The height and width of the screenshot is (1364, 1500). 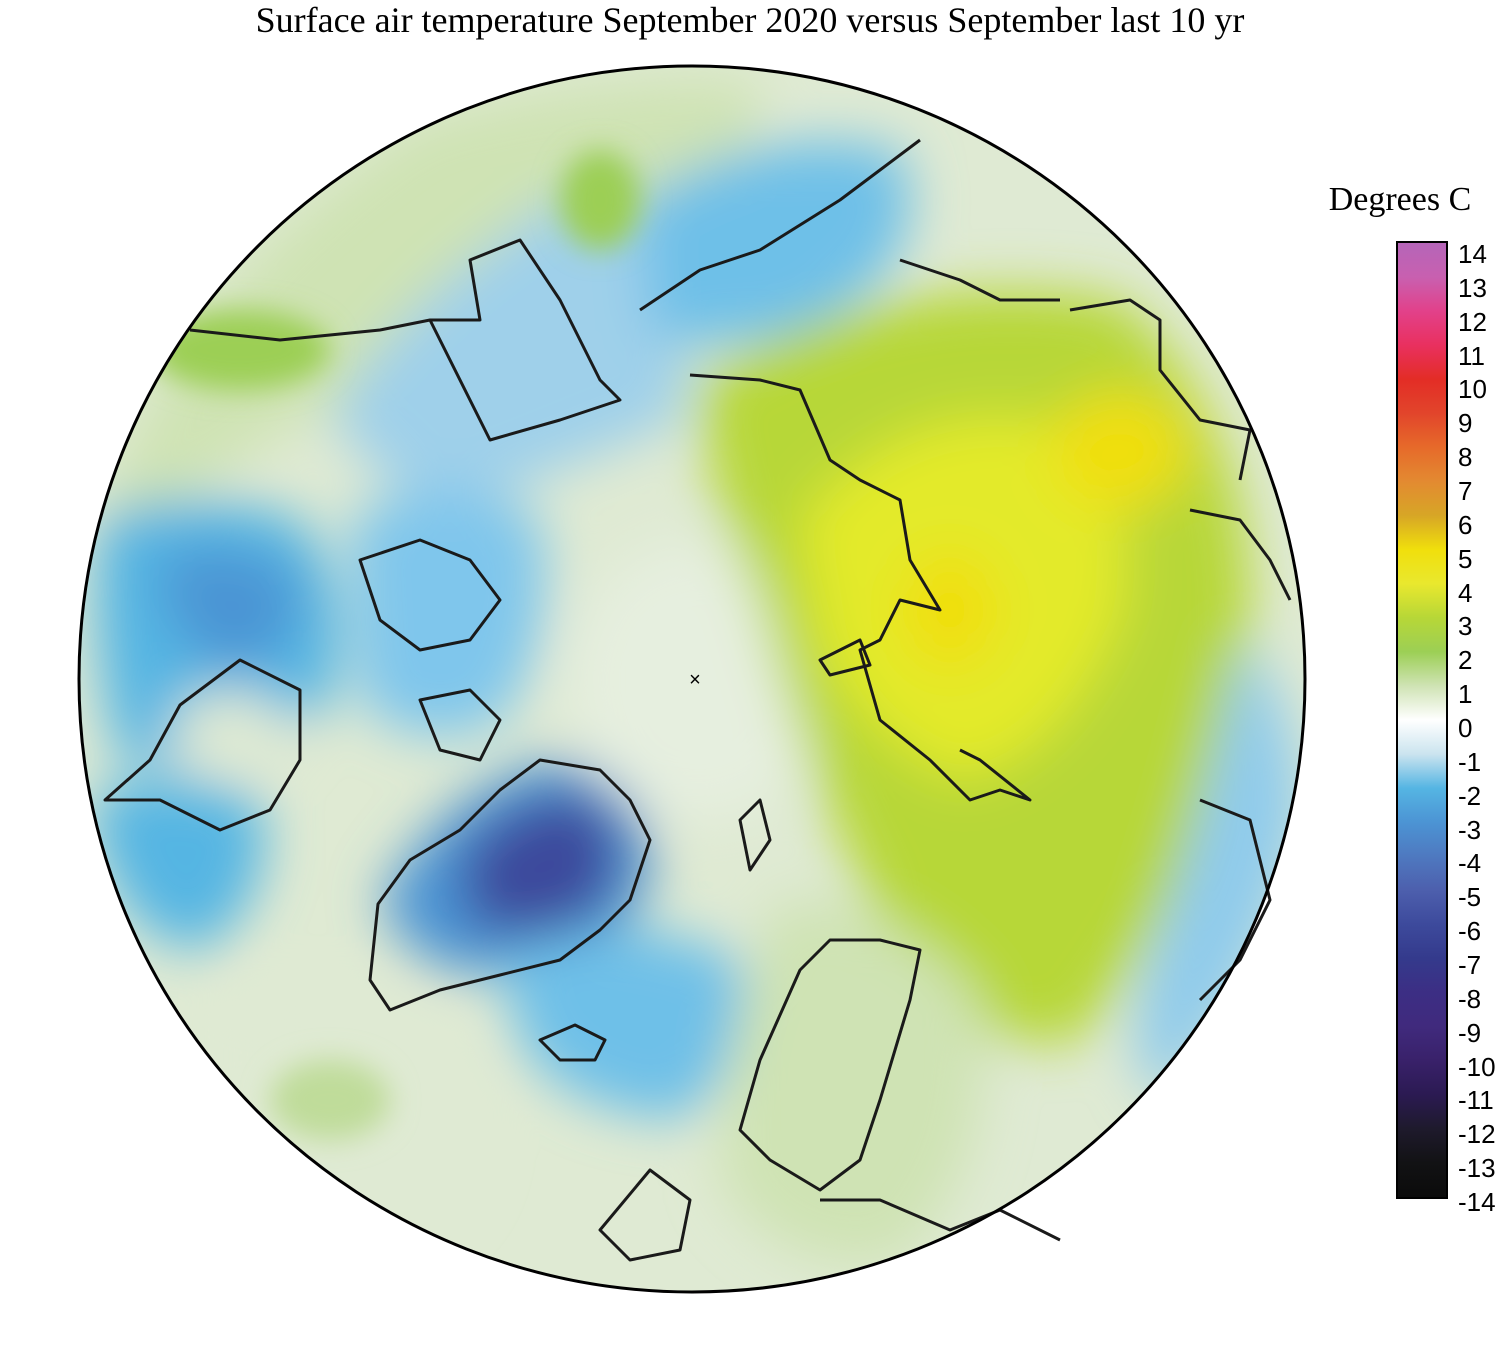 What do you see at coordinates (1470, 863) in the screenshot?
I see `legend-tick-label: -4` at bounding box center [1470, 863].